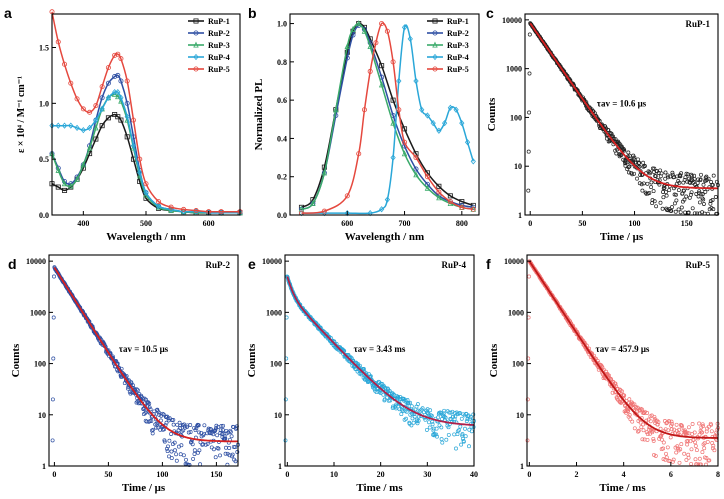  What do you see at coordinates (635, 223) in the screenshot?
I see `x-tick-label: 100` at bounding box center [635, 223].